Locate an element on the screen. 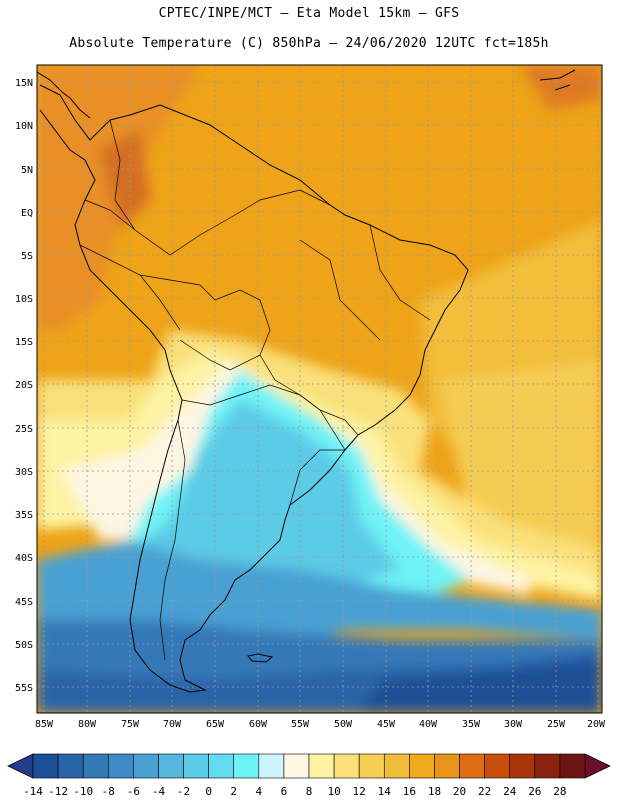  lat-label: 10N is located at coordinates (24, 126).